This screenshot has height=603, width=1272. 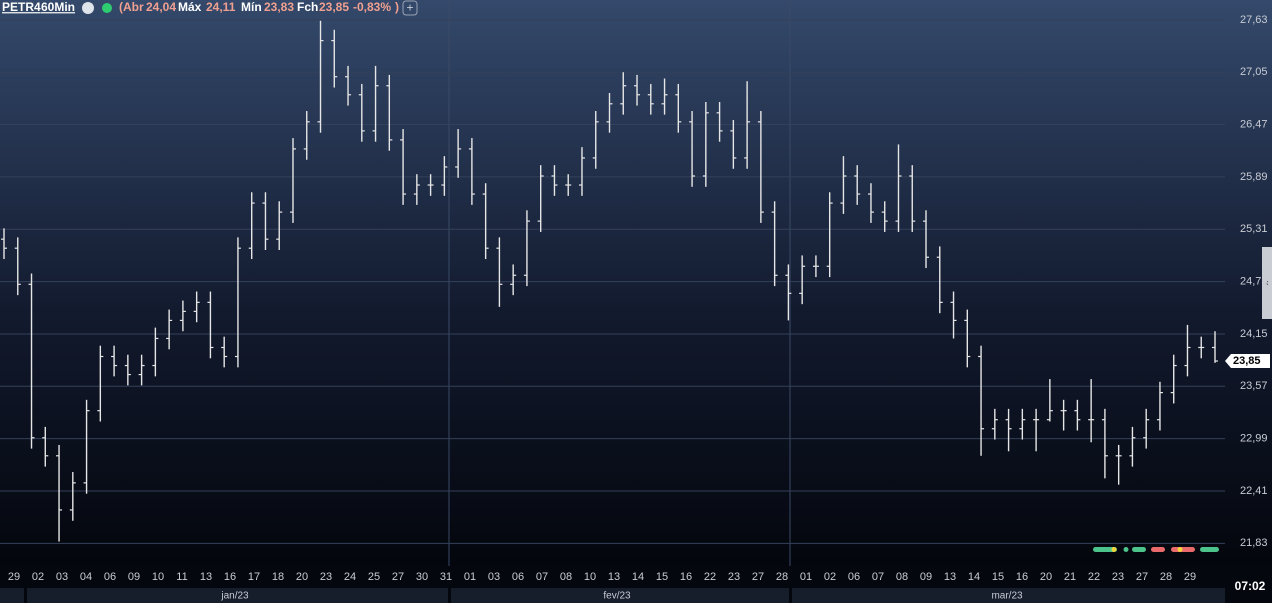 I want to click on close-paren: ), so click(x=397, y=7).